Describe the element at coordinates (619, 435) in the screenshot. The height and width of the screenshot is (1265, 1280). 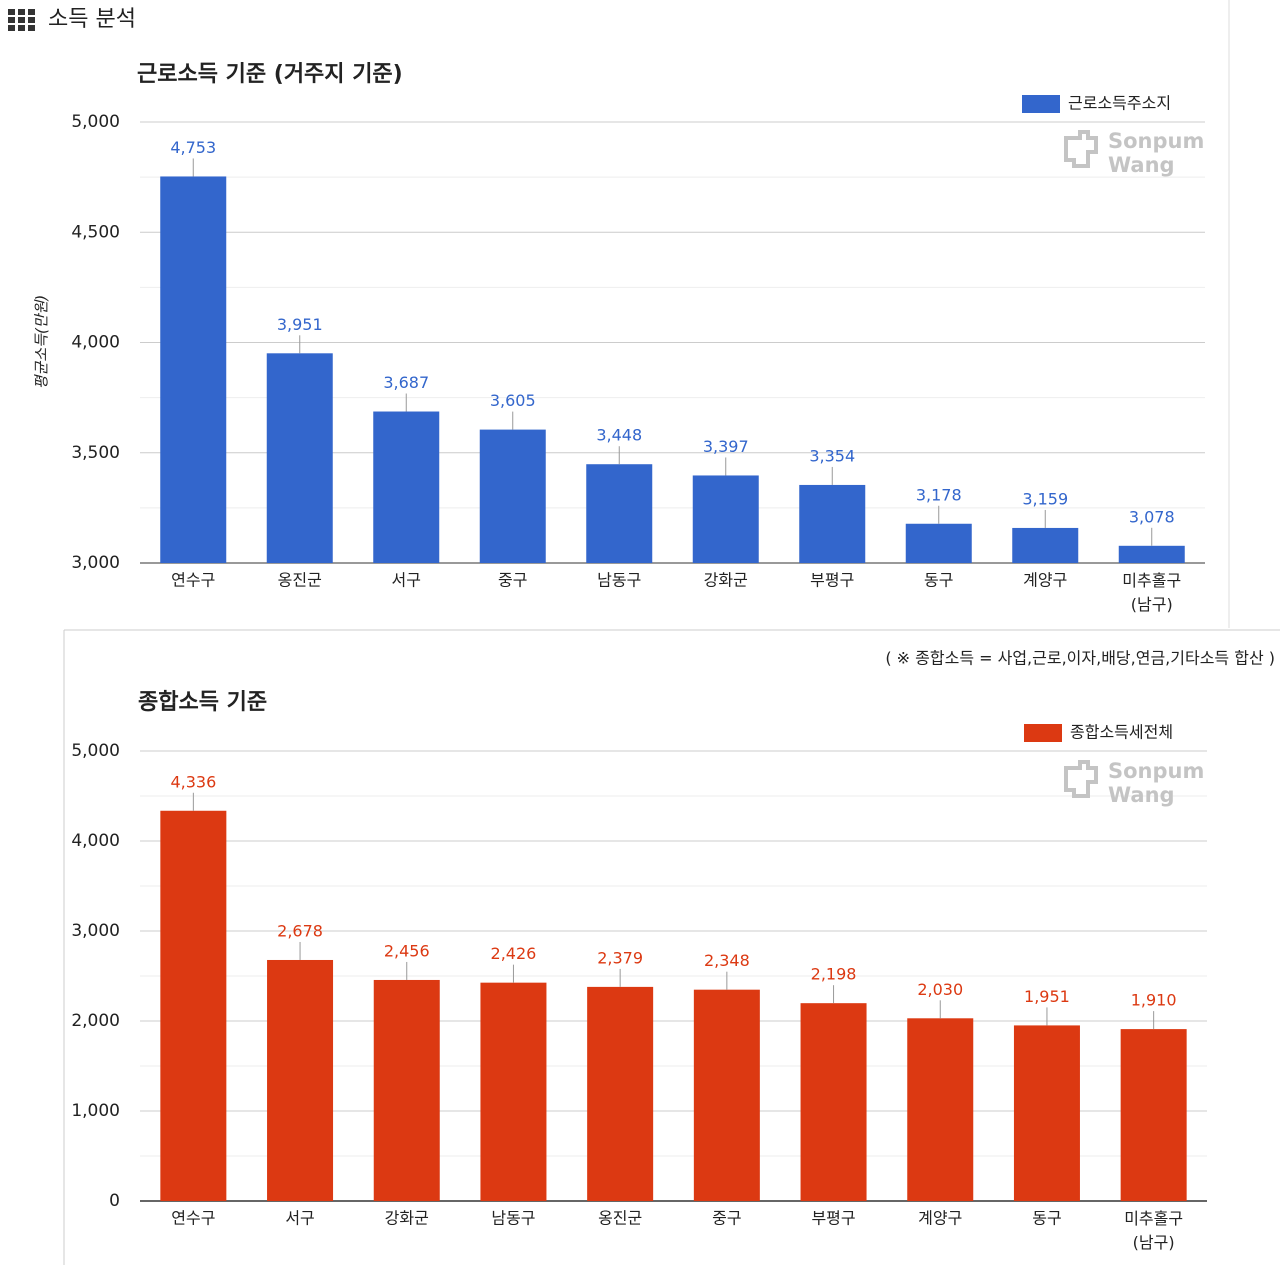
I see `data-label: 3,448` at that location.